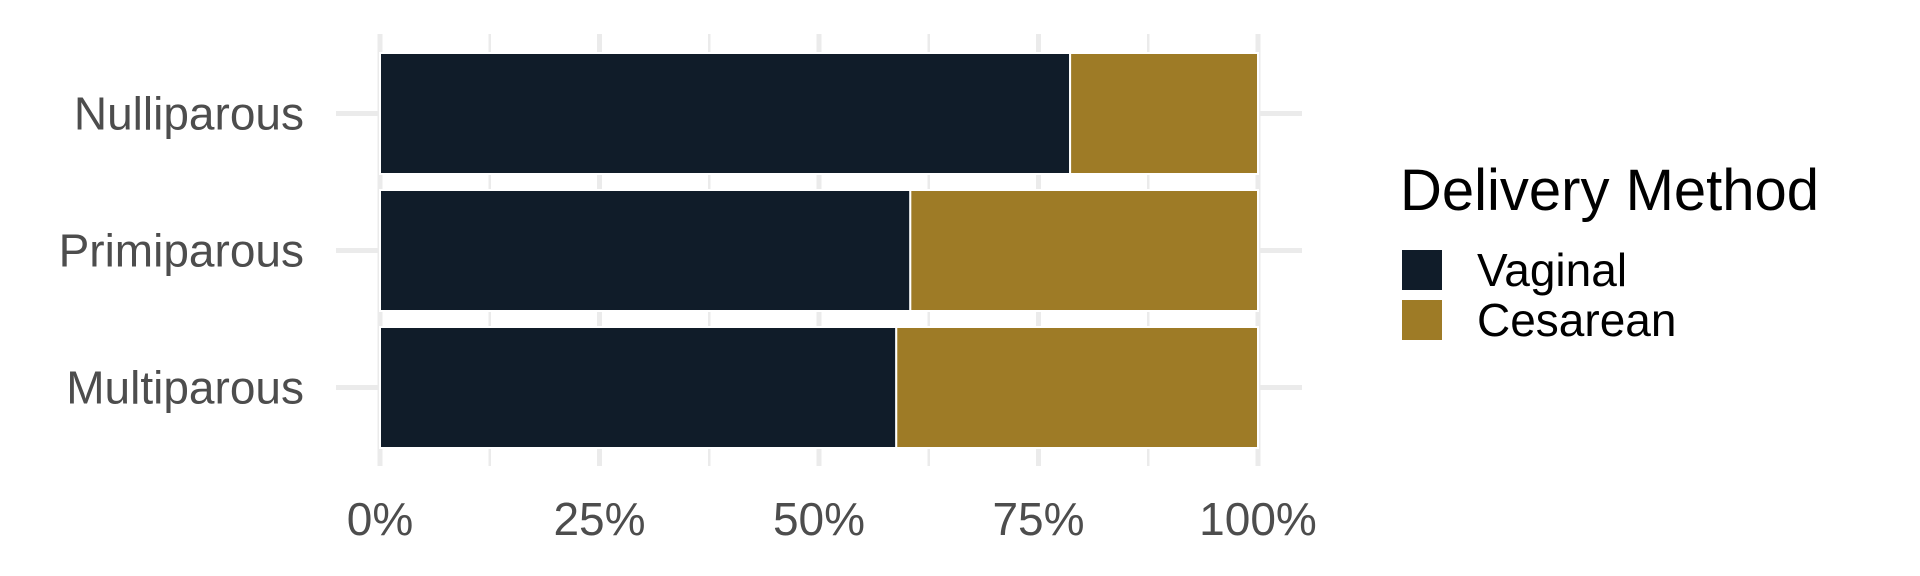 This screenshot has width=1920, height=576. I want to click on bar-cesarean-nulliparous, so click(1164, 113).